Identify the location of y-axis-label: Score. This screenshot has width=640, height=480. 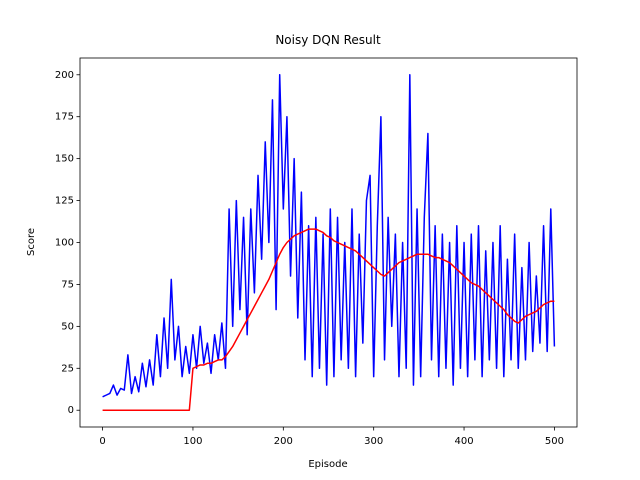
(31, 242).